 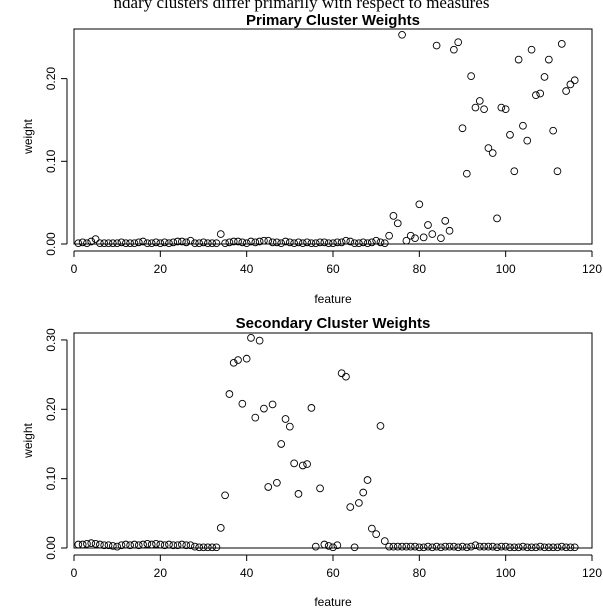 I want to click on chart-1-x-tick-label: 100, so click(x=506, y=269).